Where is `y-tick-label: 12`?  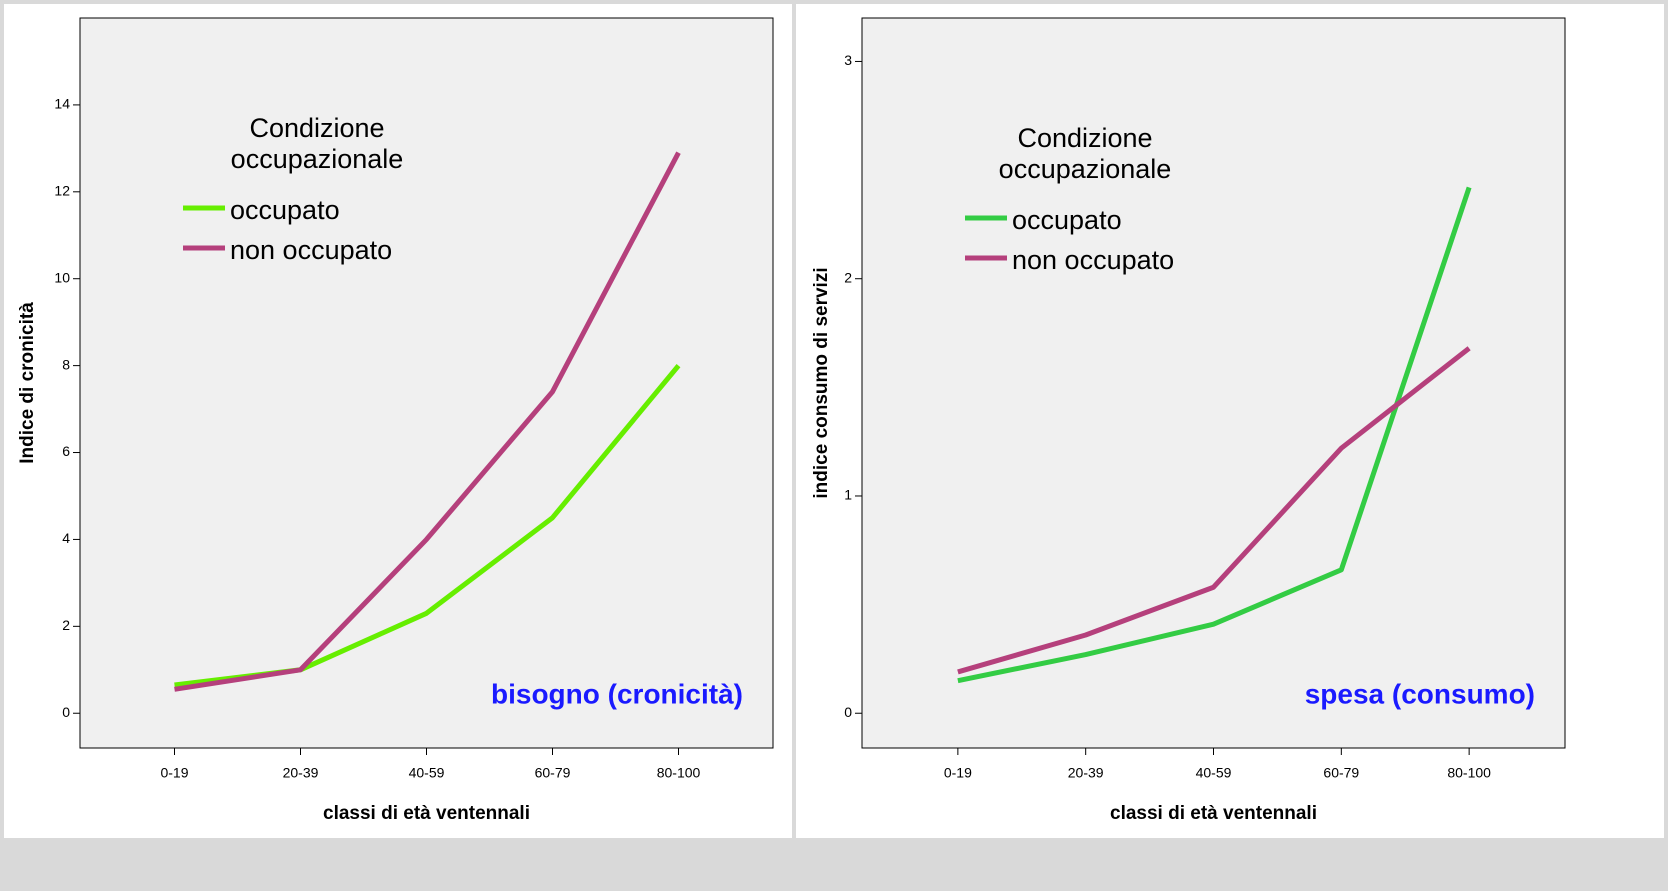
y-tick-label: 12 is located at coordinates (62, 191).